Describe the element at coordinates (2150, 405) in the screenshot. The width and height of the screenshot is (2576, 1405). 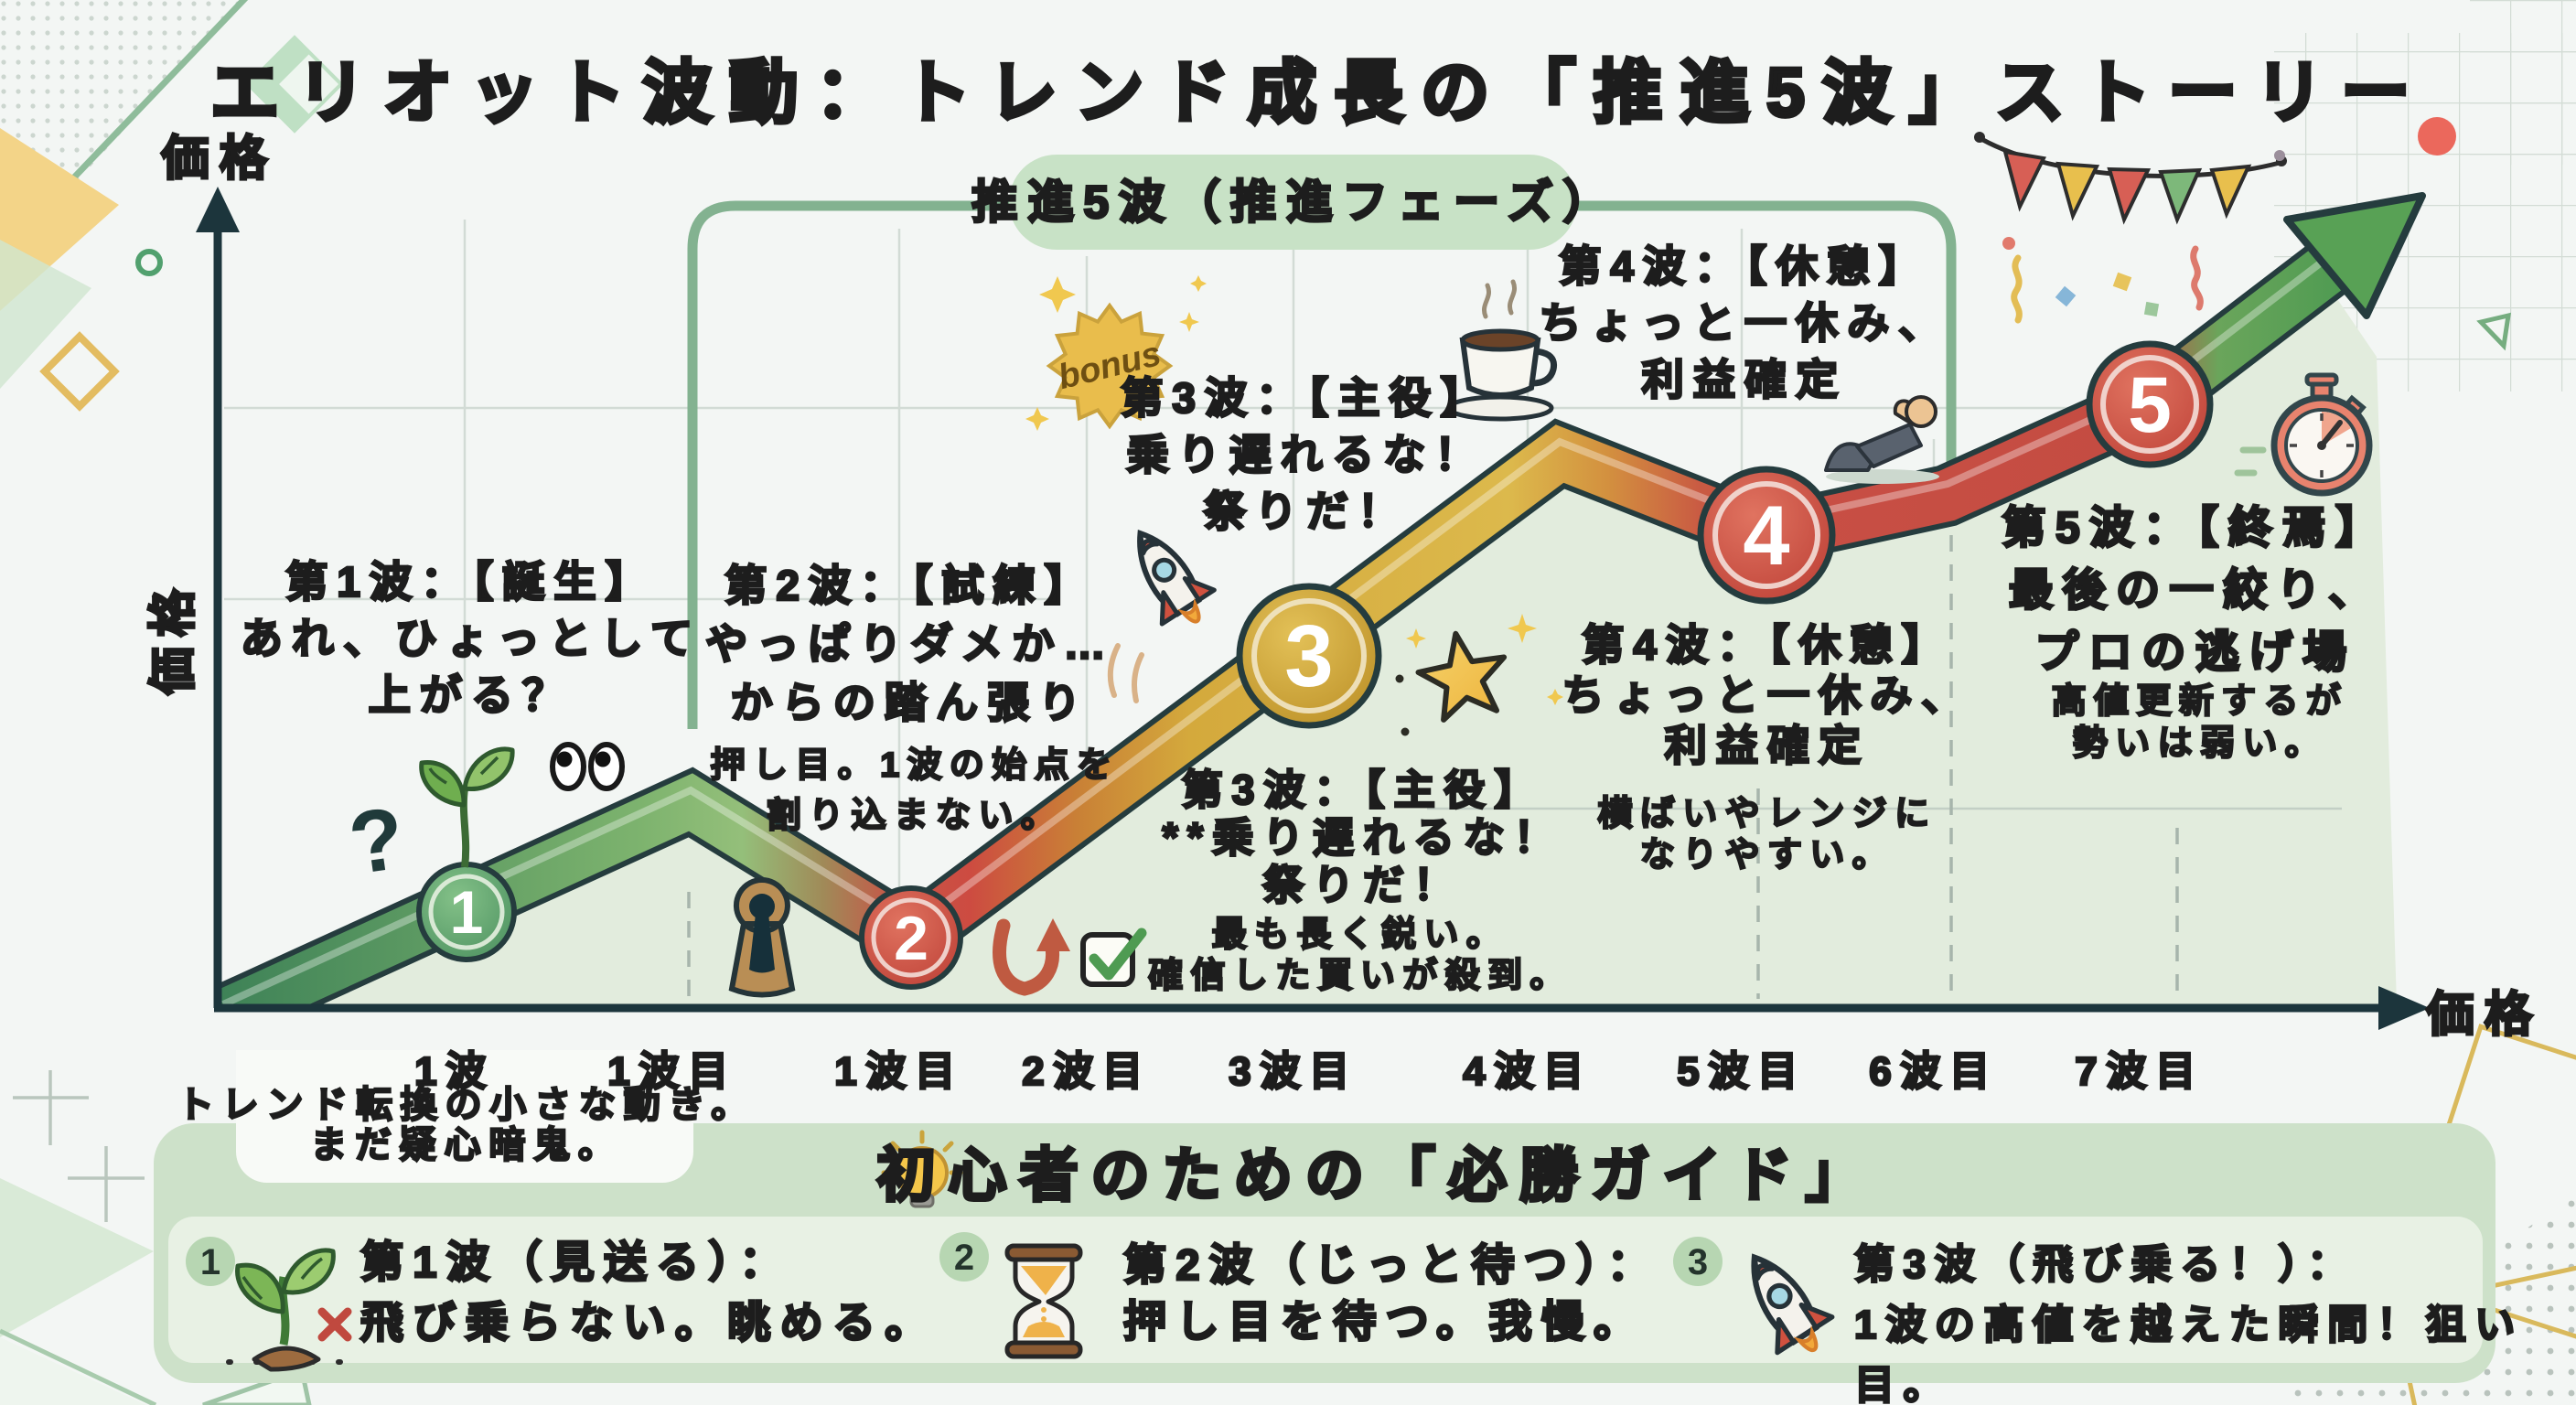
I see `svg-text: 5` at that location.